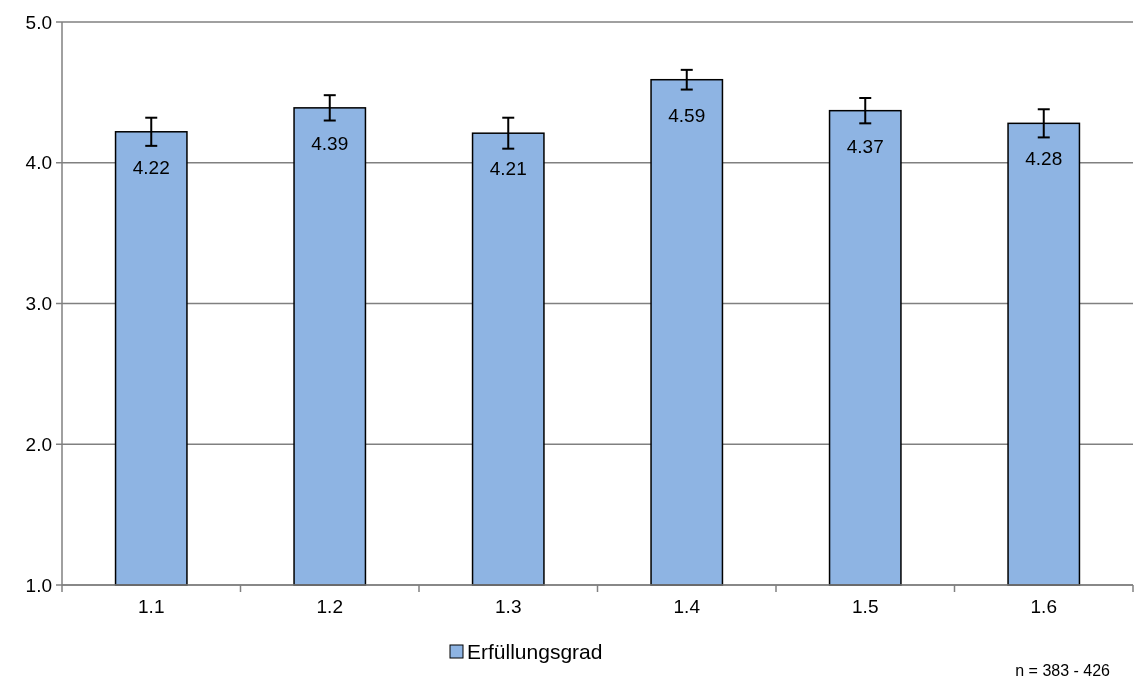 The image size is (1135, 687). I want to click on data-label: 4.59, so click(687, 115).